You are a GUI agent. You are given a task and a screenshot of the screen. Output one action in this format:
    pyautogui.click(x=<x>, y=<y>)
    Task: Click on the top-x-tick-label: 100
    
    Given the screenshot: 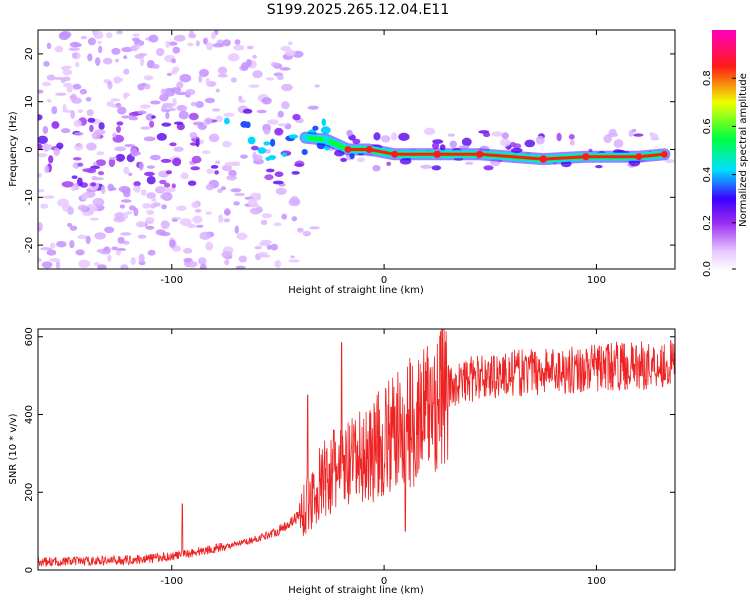 What is the action you would take?
    pyautogui.click(x=596, y=280)
    